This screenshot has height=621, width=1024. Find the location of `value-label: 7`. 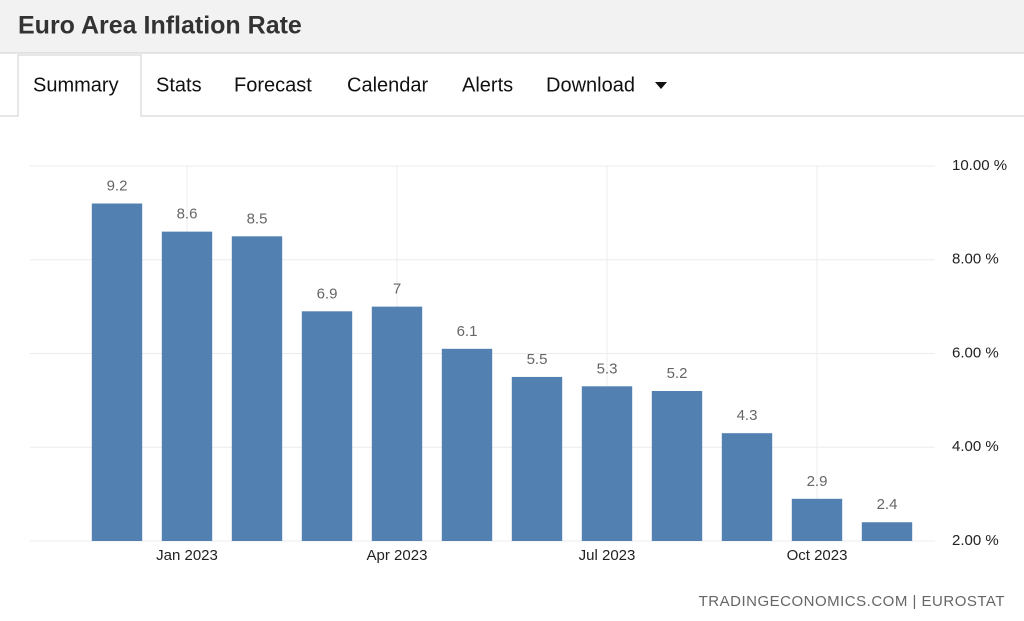

value-label: 7 is located at coordinates (397, 289).